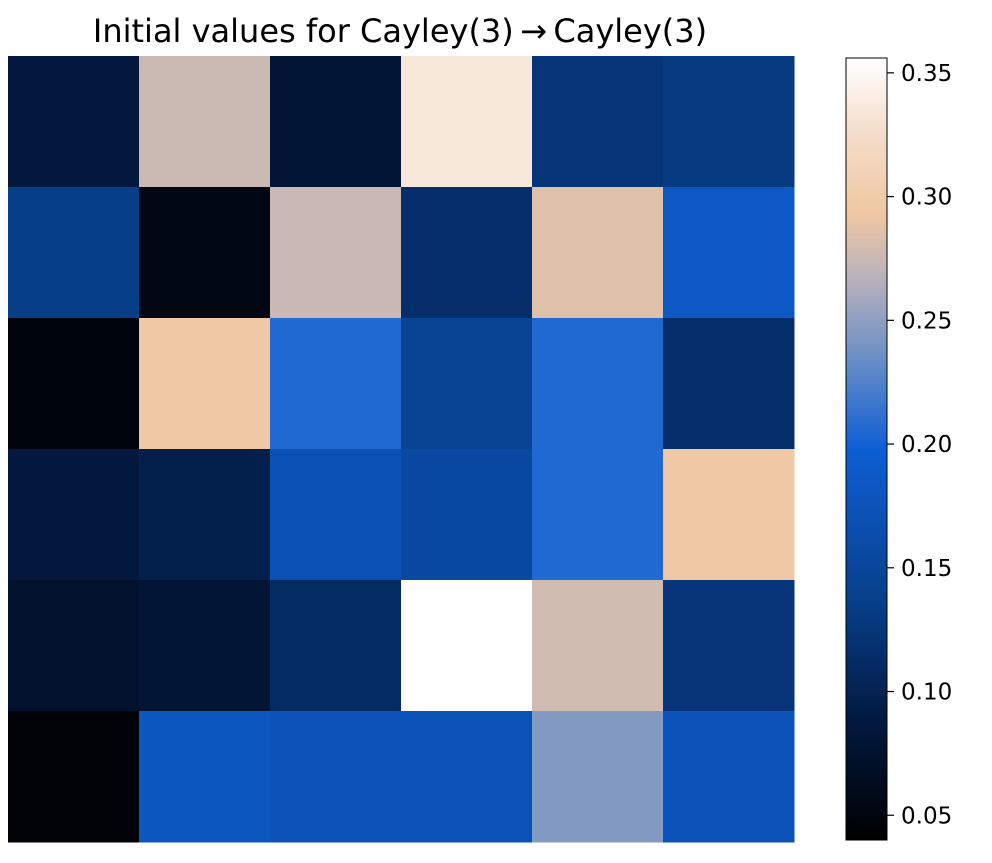 The image size is (992, 863). What do you see at coordinates (729, 515) in the screenshot?
I see `heatmap-cell-r3-c5` at bounding box center [729, 515].